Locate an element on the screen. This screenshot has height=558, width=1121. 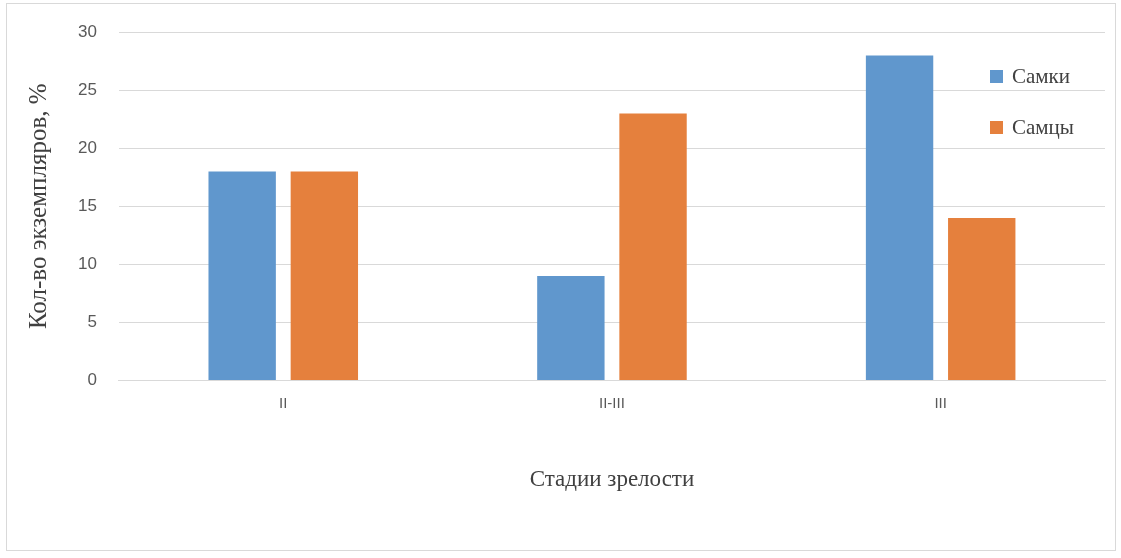
y-tick-label: 30 is located at coordinates (87, 31).